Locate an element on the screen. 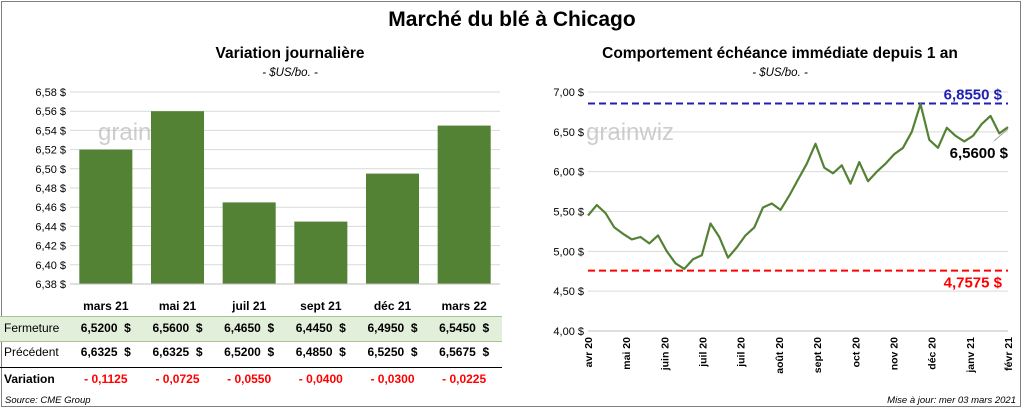 The image size is (1024, 410). bar-chart-subtitle: - $US/bo. - is located at coordinates (290, 73).